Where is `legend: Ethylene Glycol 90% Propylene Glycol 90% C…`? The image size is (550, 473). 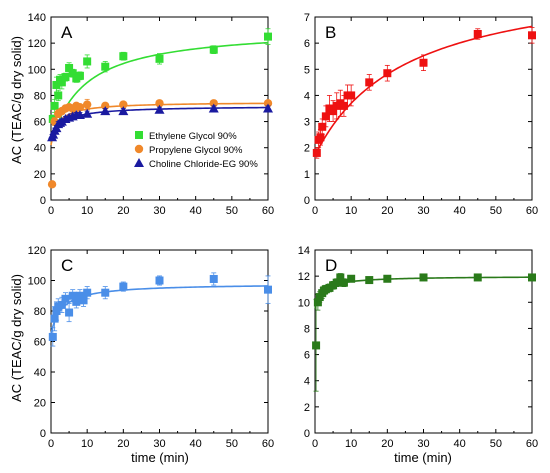 legend: Ethylene Glycol 90% Propylene Glycol 90% C… is located at coordinates (196, 150).